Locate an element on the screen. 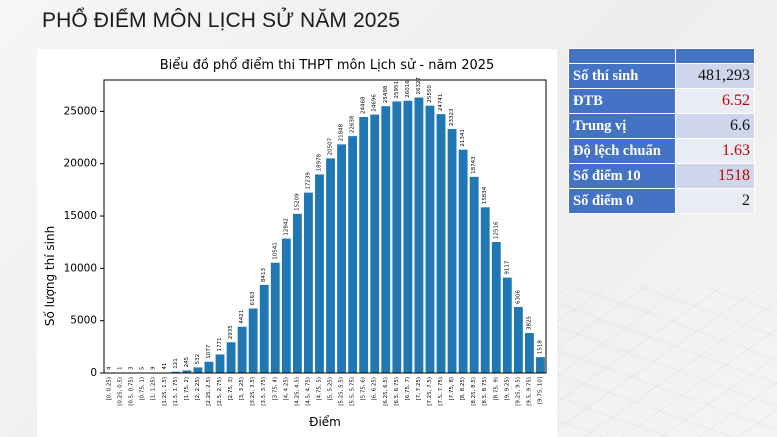 The image size is (777, 437). bar-value-label: 15834 is located at coordinates (485, 195).